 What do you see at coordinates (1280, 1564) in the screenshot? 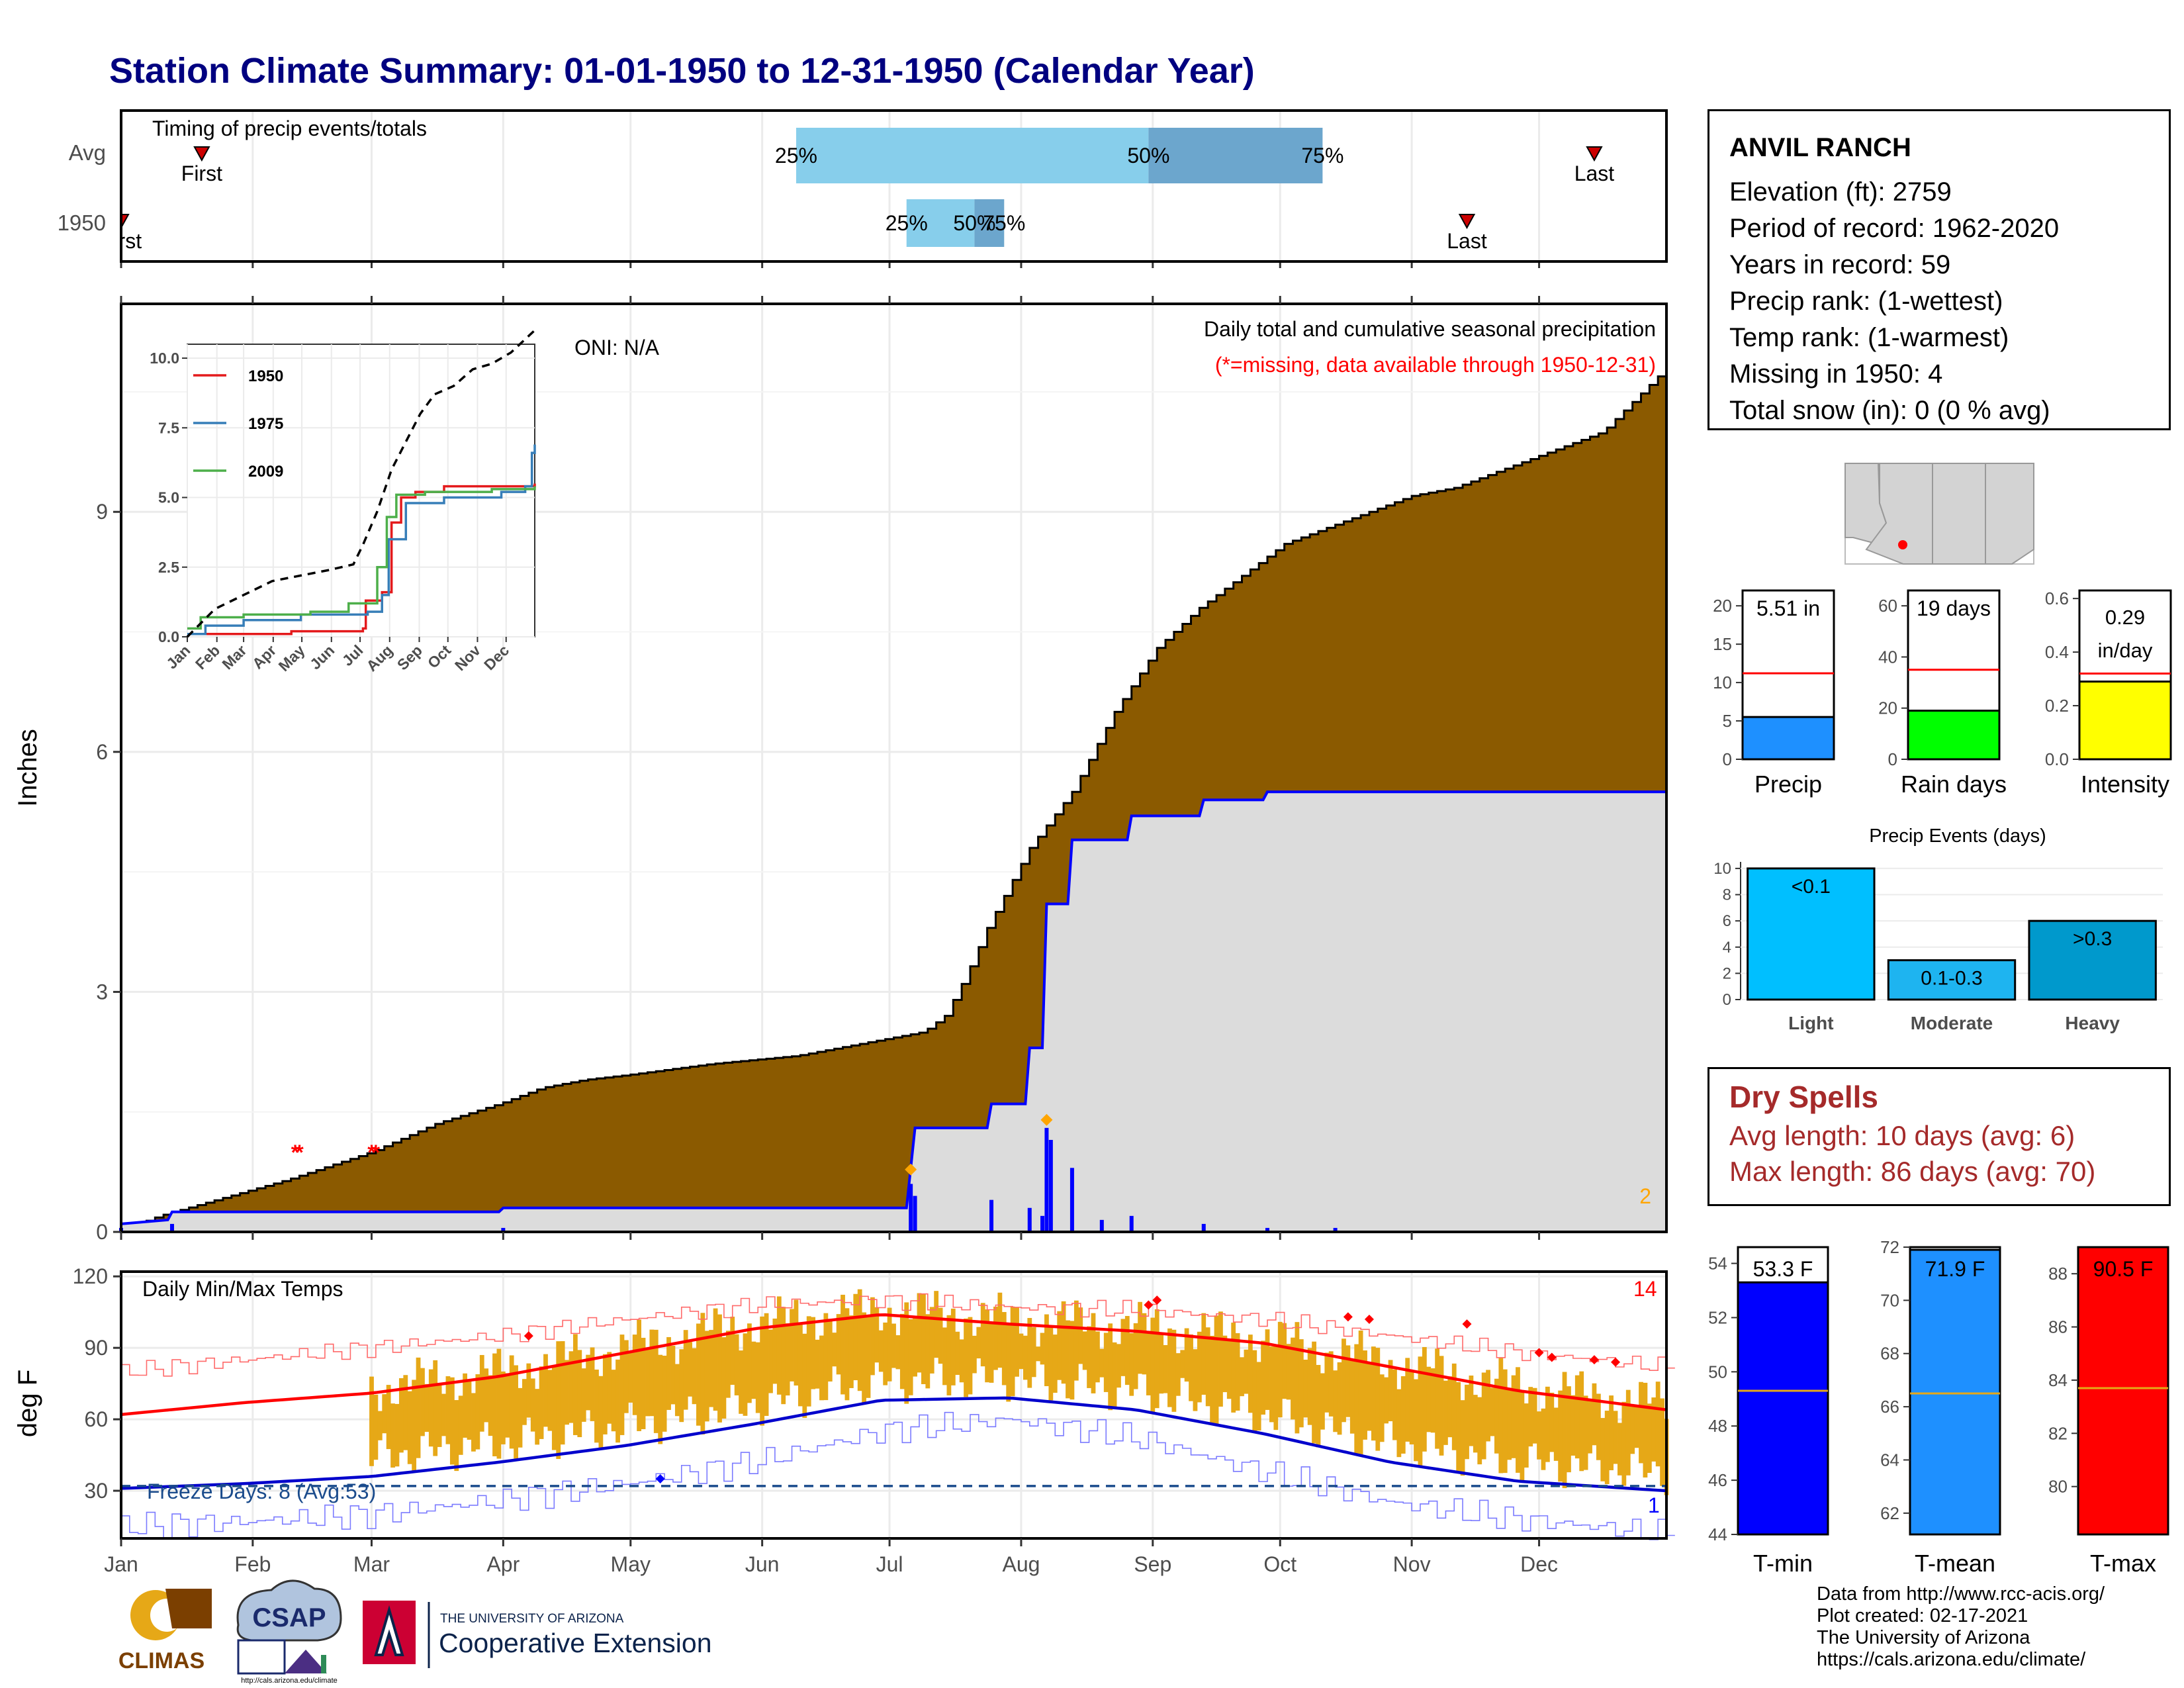
I see `month-label: Oct` at bounding box center [1280, 1564].